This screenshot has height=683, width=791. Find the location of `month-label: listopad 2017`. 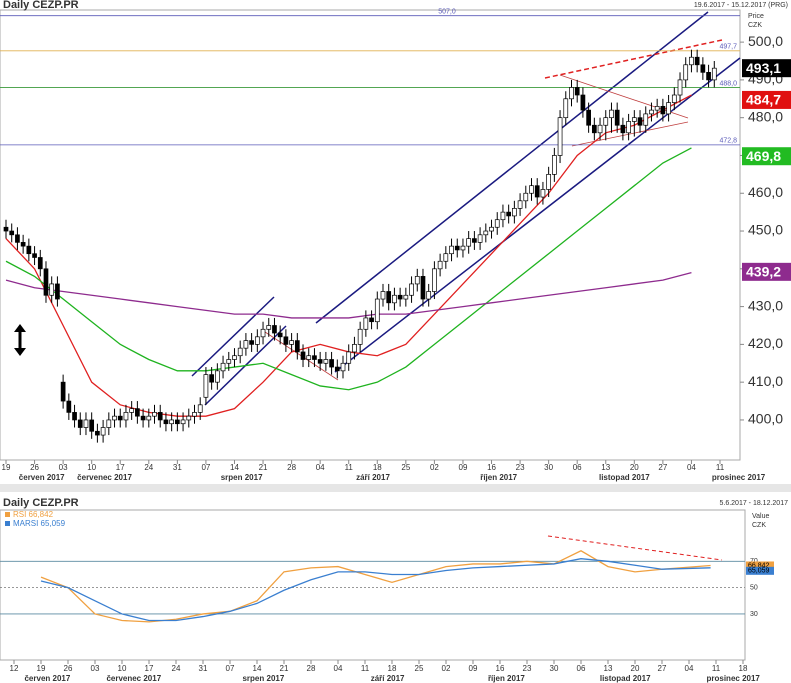

month-label: listopad 2017 is located at coordinates (625, 678).